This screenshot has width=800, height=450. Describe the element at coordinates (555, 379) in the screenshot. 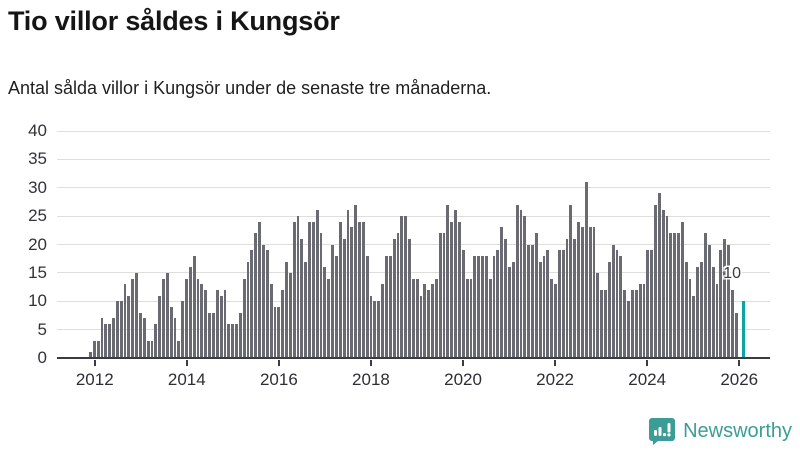

I see `x-axis-label: 2022` at that location.